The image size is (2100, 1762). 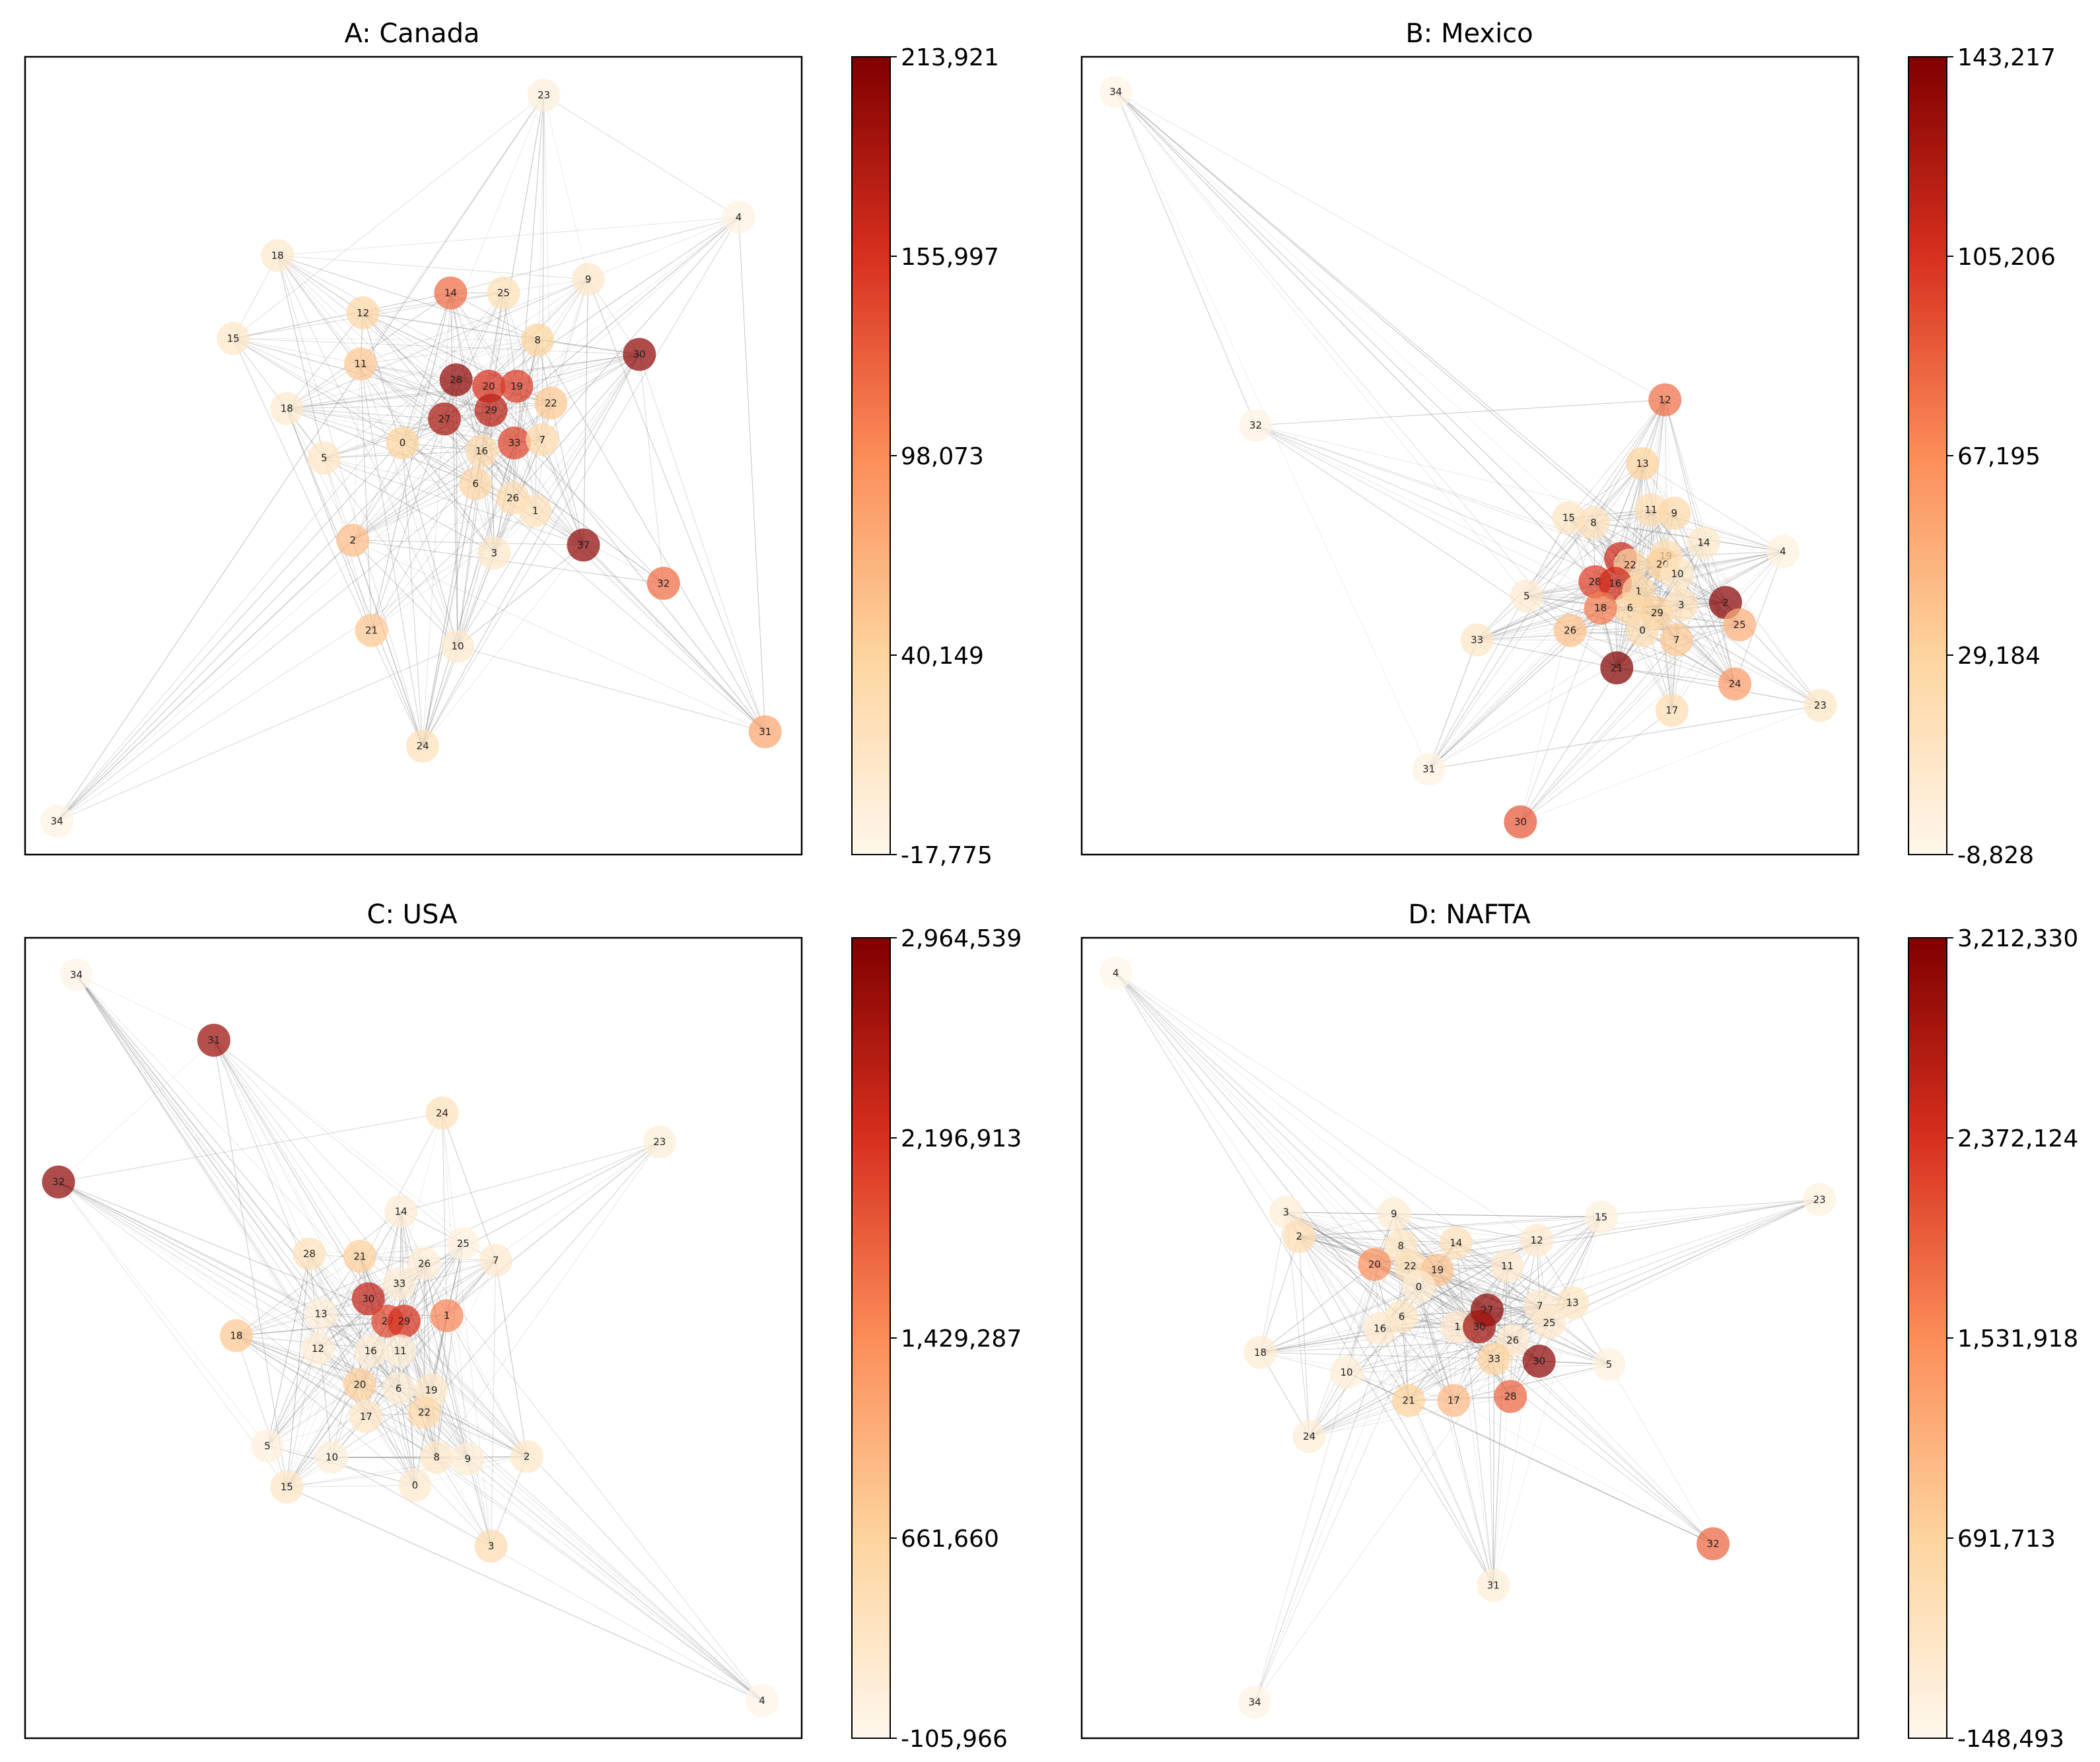 I want to click on colorbar-gradient, so click(x=871, y=455).